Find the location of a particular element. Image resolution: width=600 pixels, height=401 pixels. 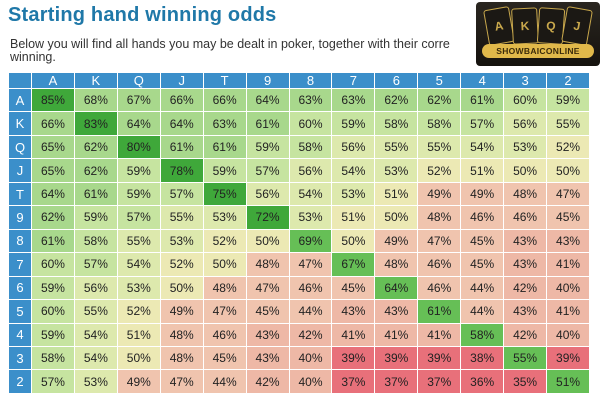

pair-odds-cell: 67% is located at coordinates (353, 264).